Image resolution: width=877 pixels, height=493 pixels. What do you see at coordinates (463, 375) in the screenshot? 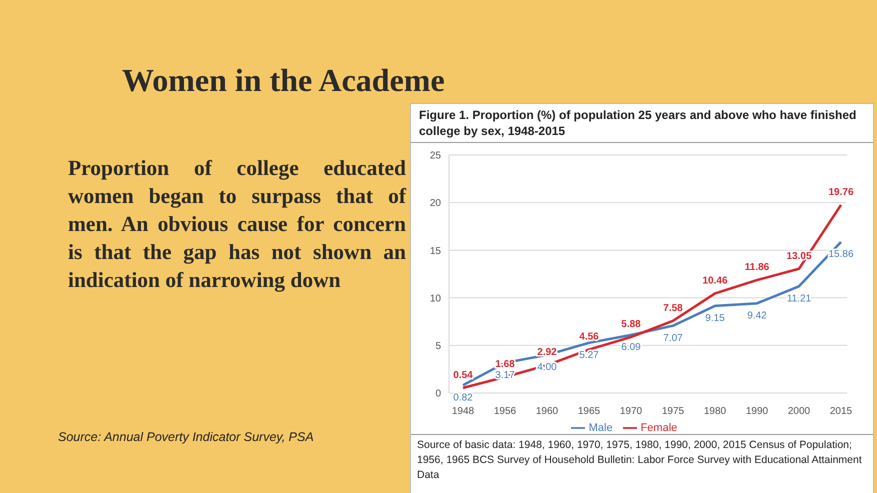
I see `data-label: 0.54` at bounding box center [463, 375].